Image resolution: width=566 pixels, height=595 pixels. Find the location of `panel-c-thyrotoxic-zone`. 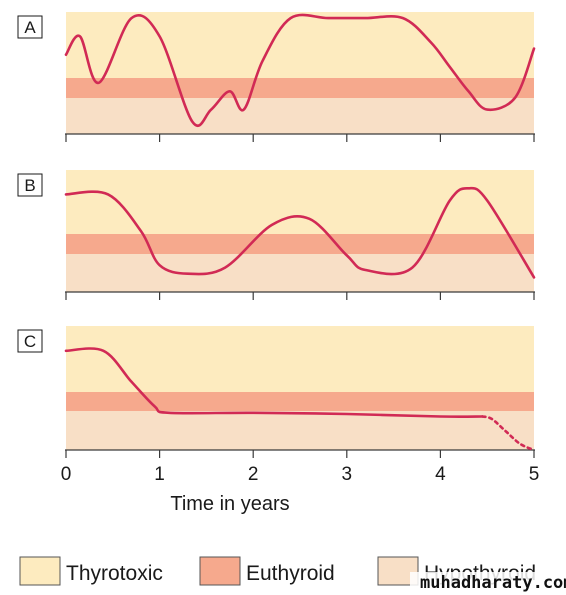

panel-c-thyrotoxic-zone is located at coordinates (300, 359).